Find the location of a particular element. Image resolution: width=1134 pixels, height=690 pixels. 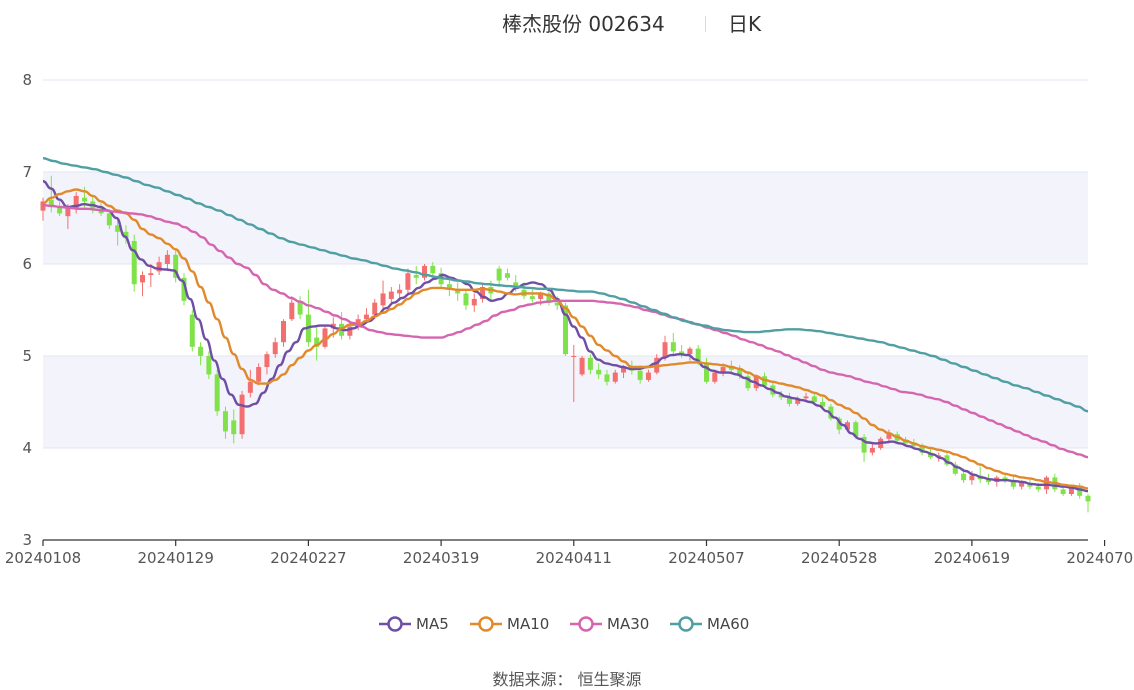

legend-item-ma5: MA5 is located at coordinates (413, 624).